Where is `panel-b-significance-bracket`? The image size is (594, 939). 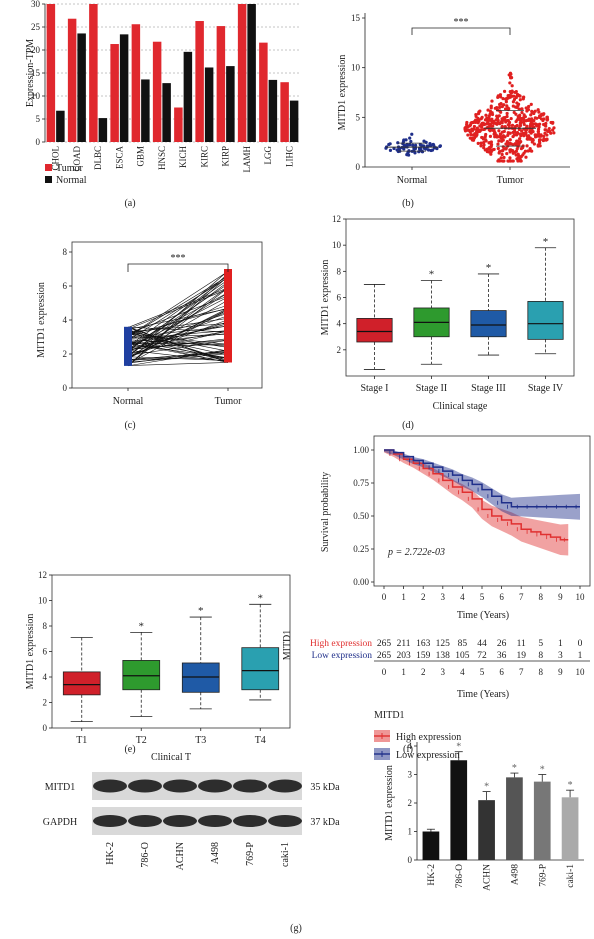 panel-b-significance-bracket is located at coordinates (461, 31).